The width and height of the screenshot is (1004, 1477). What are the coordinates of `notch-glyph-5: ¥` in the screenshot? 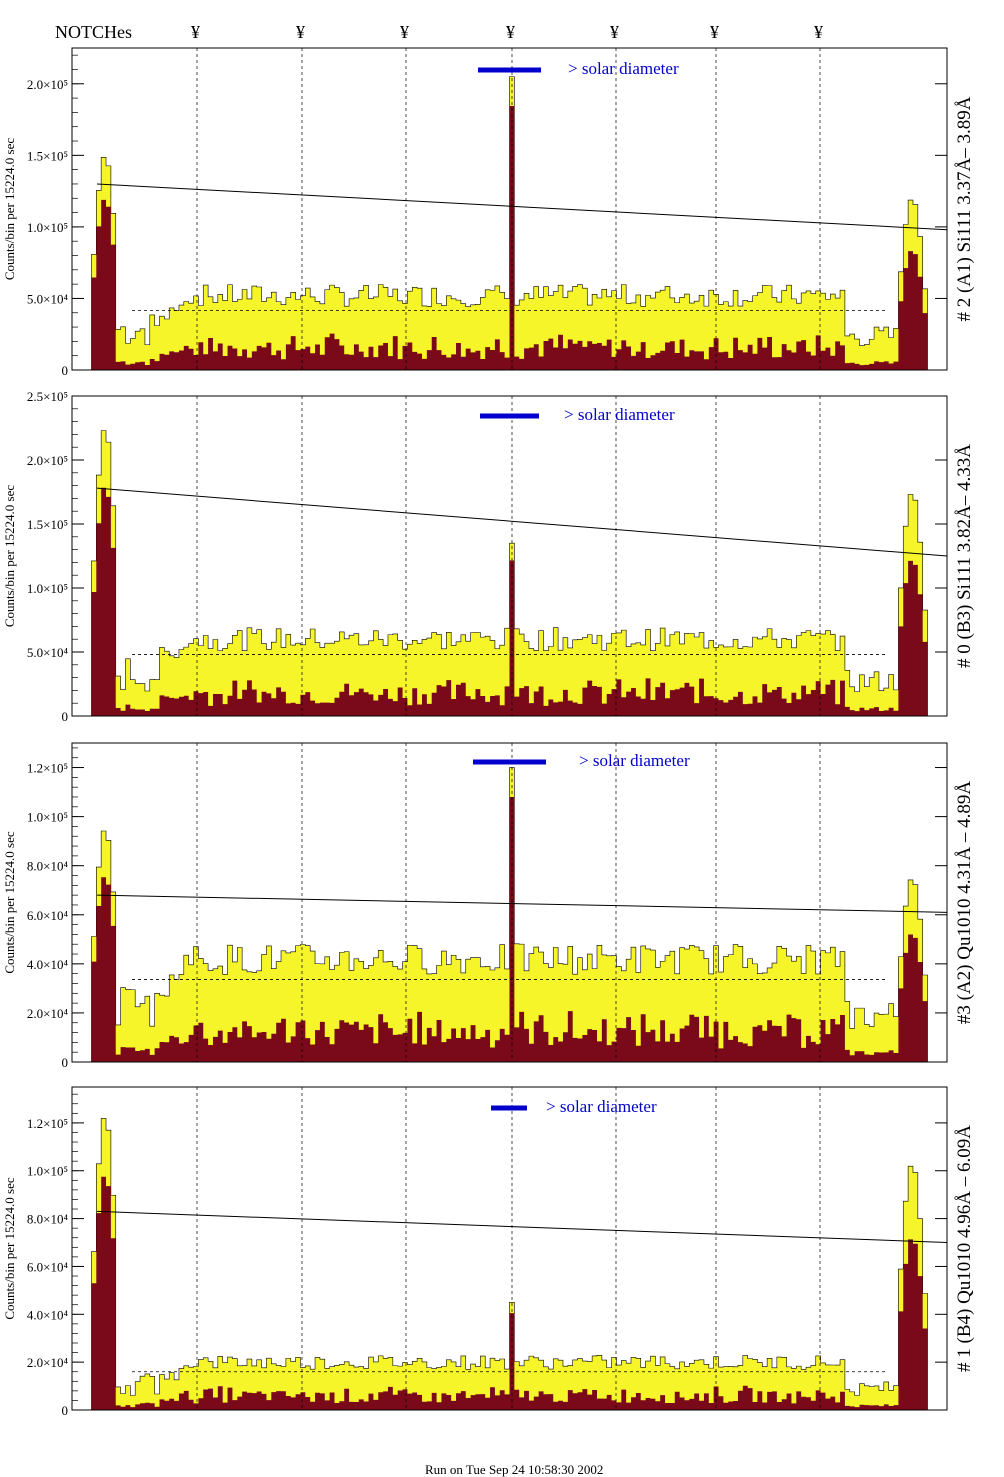 It's located at (614, 32).